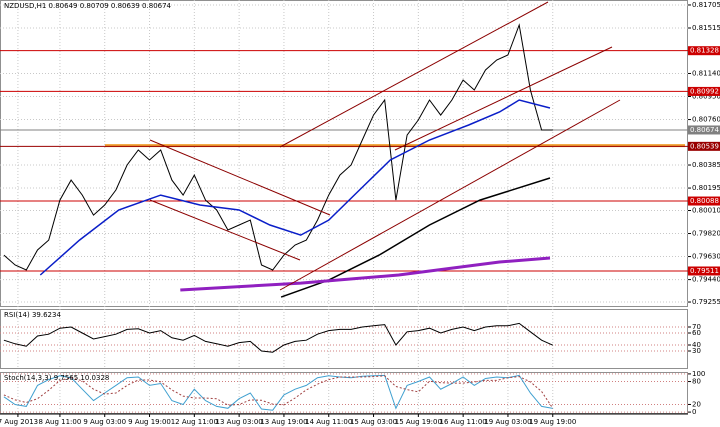 The height and width of the screenshot is (427, 720). I want to click on y-tick-label: 0.79630, so click(706, 257).